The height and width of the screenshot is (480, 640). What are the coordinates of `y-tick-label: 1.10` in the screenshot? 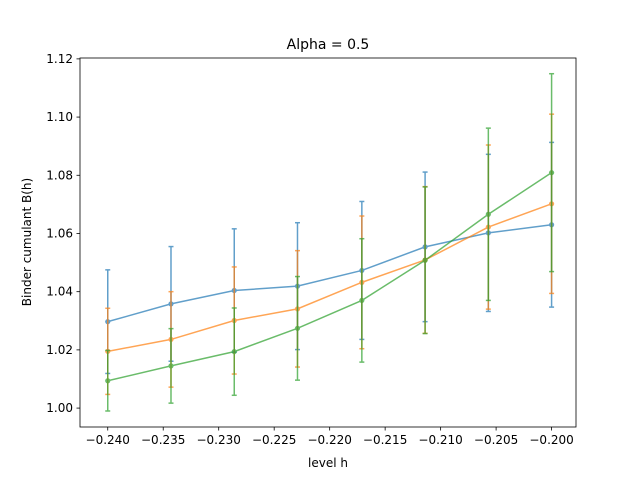 It's located at (59, 117).